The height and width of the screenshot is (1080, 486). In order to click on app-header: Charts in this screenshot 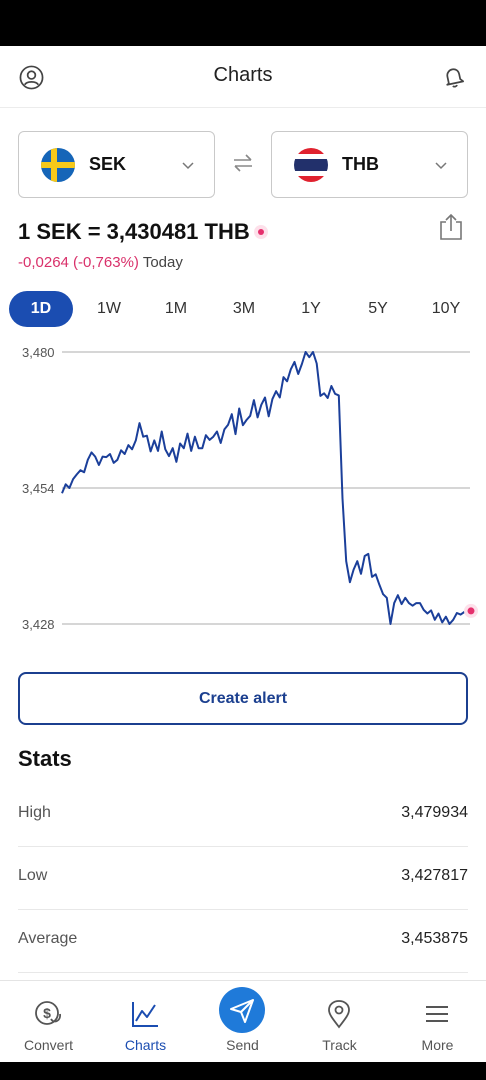, I will do `click(243, 77)`.